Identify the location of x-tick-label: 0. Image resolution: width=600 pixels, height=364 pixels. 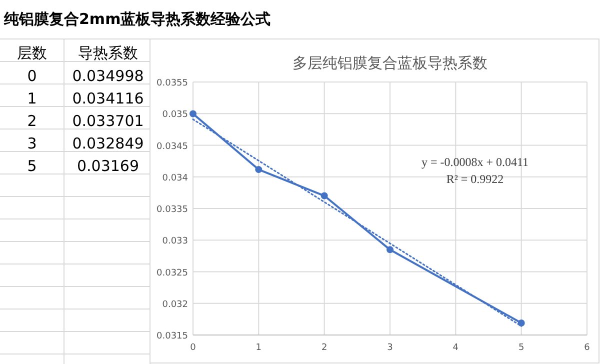
(193, 348).